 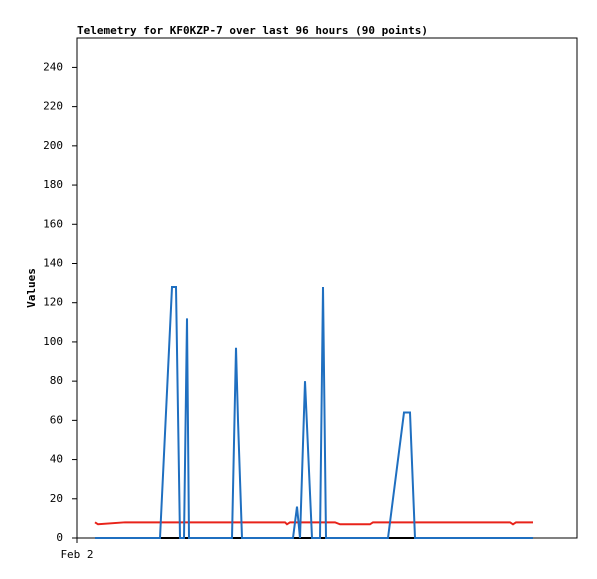 I want to click on x-tick-label: Feb 2, so click(x=76, y=554).